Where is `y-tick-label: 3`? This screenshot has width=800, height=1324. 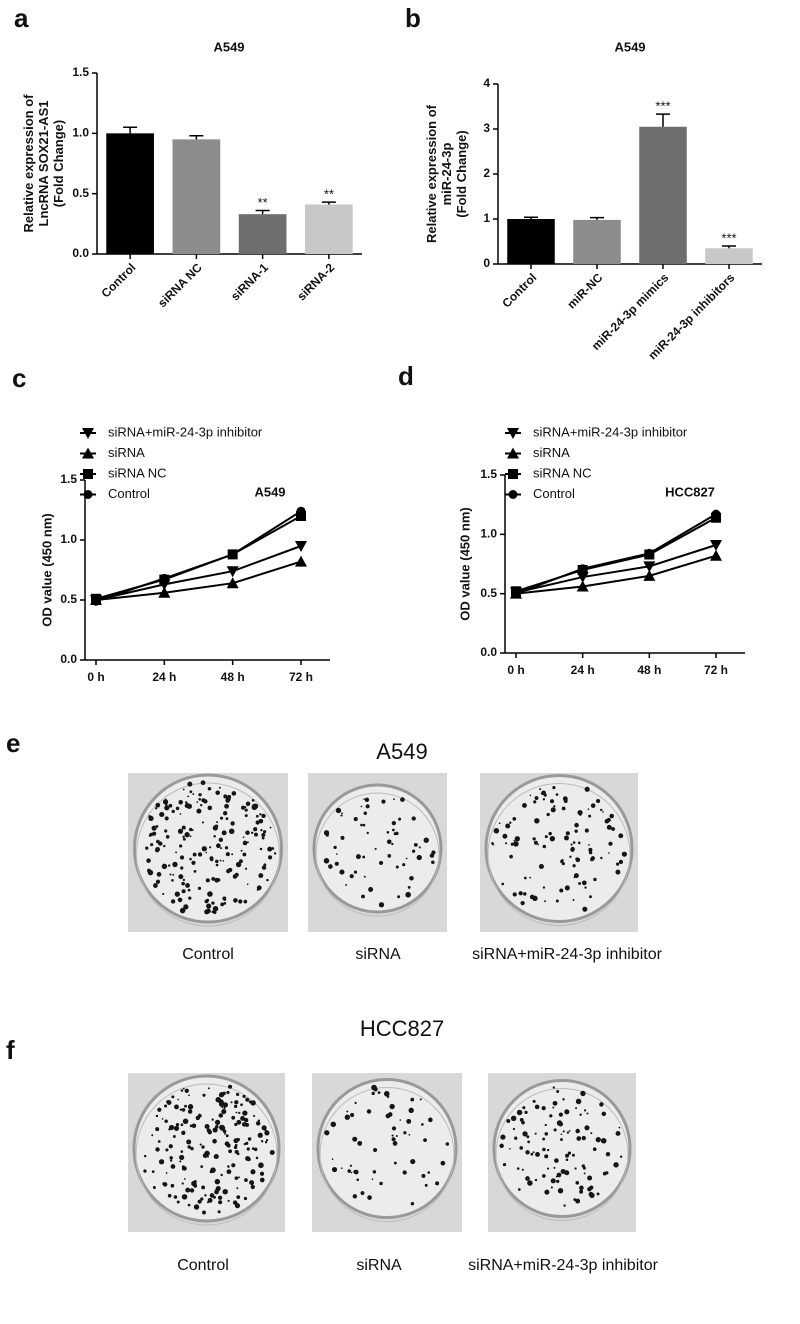
y-tick-label: 3 is located at coordinates (486, 128).